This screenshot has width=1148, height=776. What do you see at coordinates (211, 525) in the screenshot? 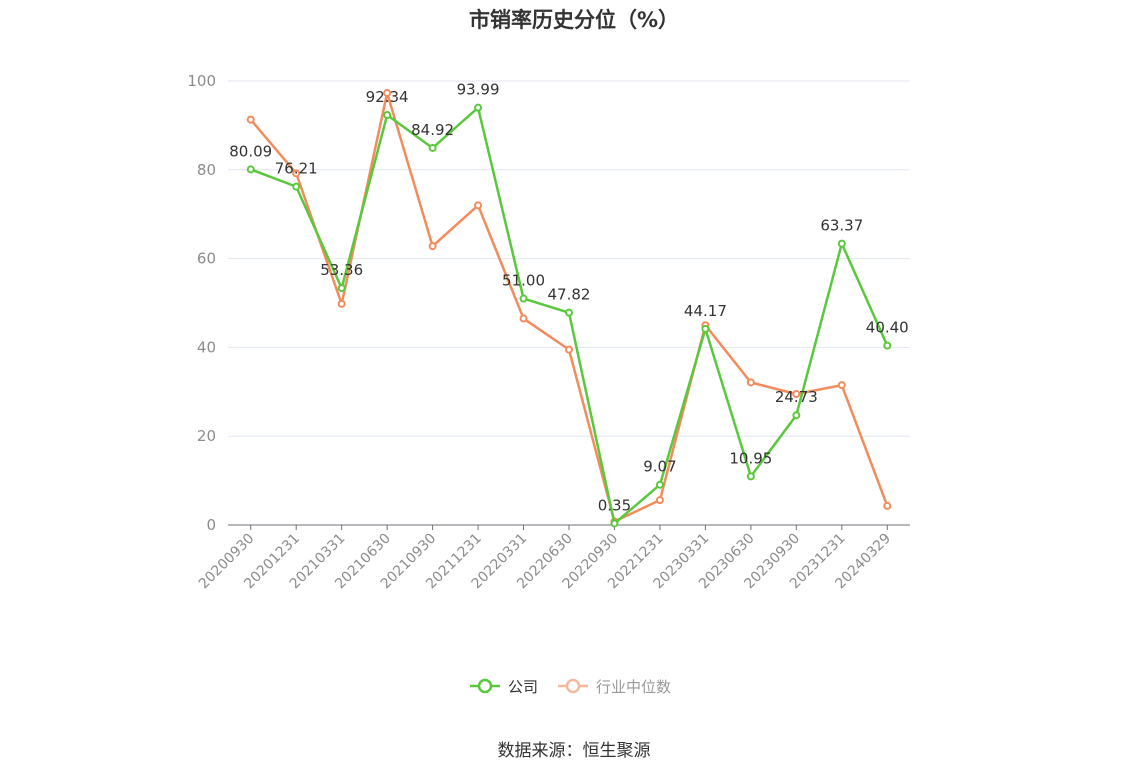
I see `y-tick-label: 0` at bounding box center [211, 525].